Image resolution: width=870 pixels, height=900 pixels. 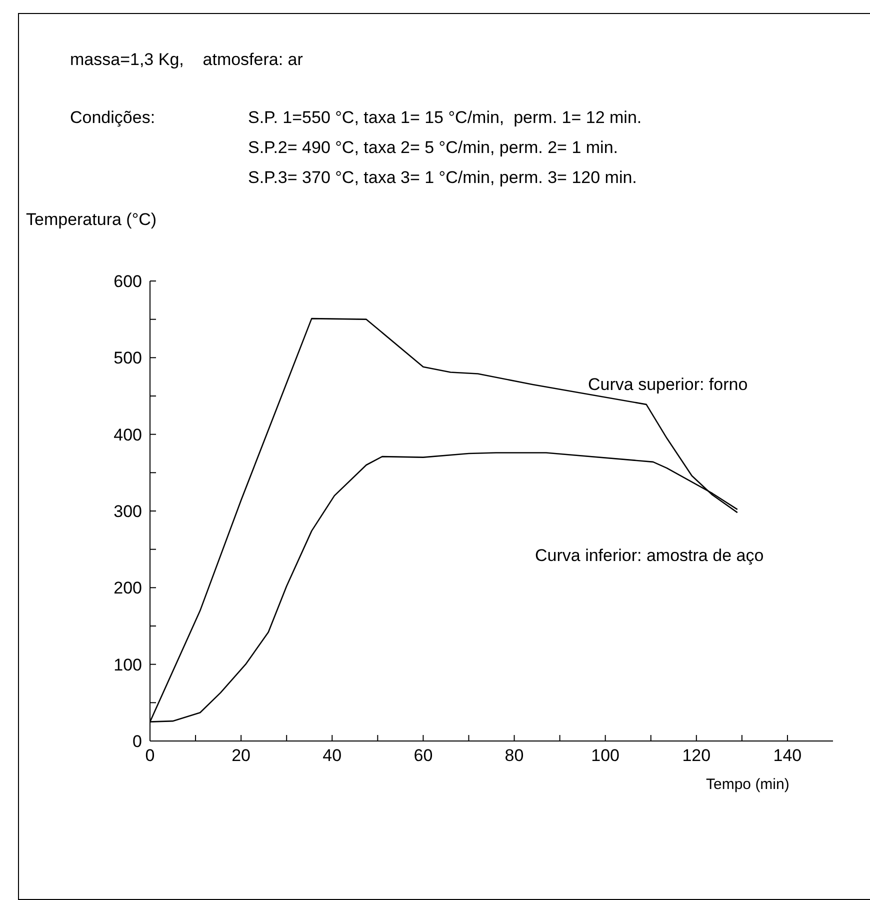 I want to click on x-tick-label: 120, so click(x=696, y=756).